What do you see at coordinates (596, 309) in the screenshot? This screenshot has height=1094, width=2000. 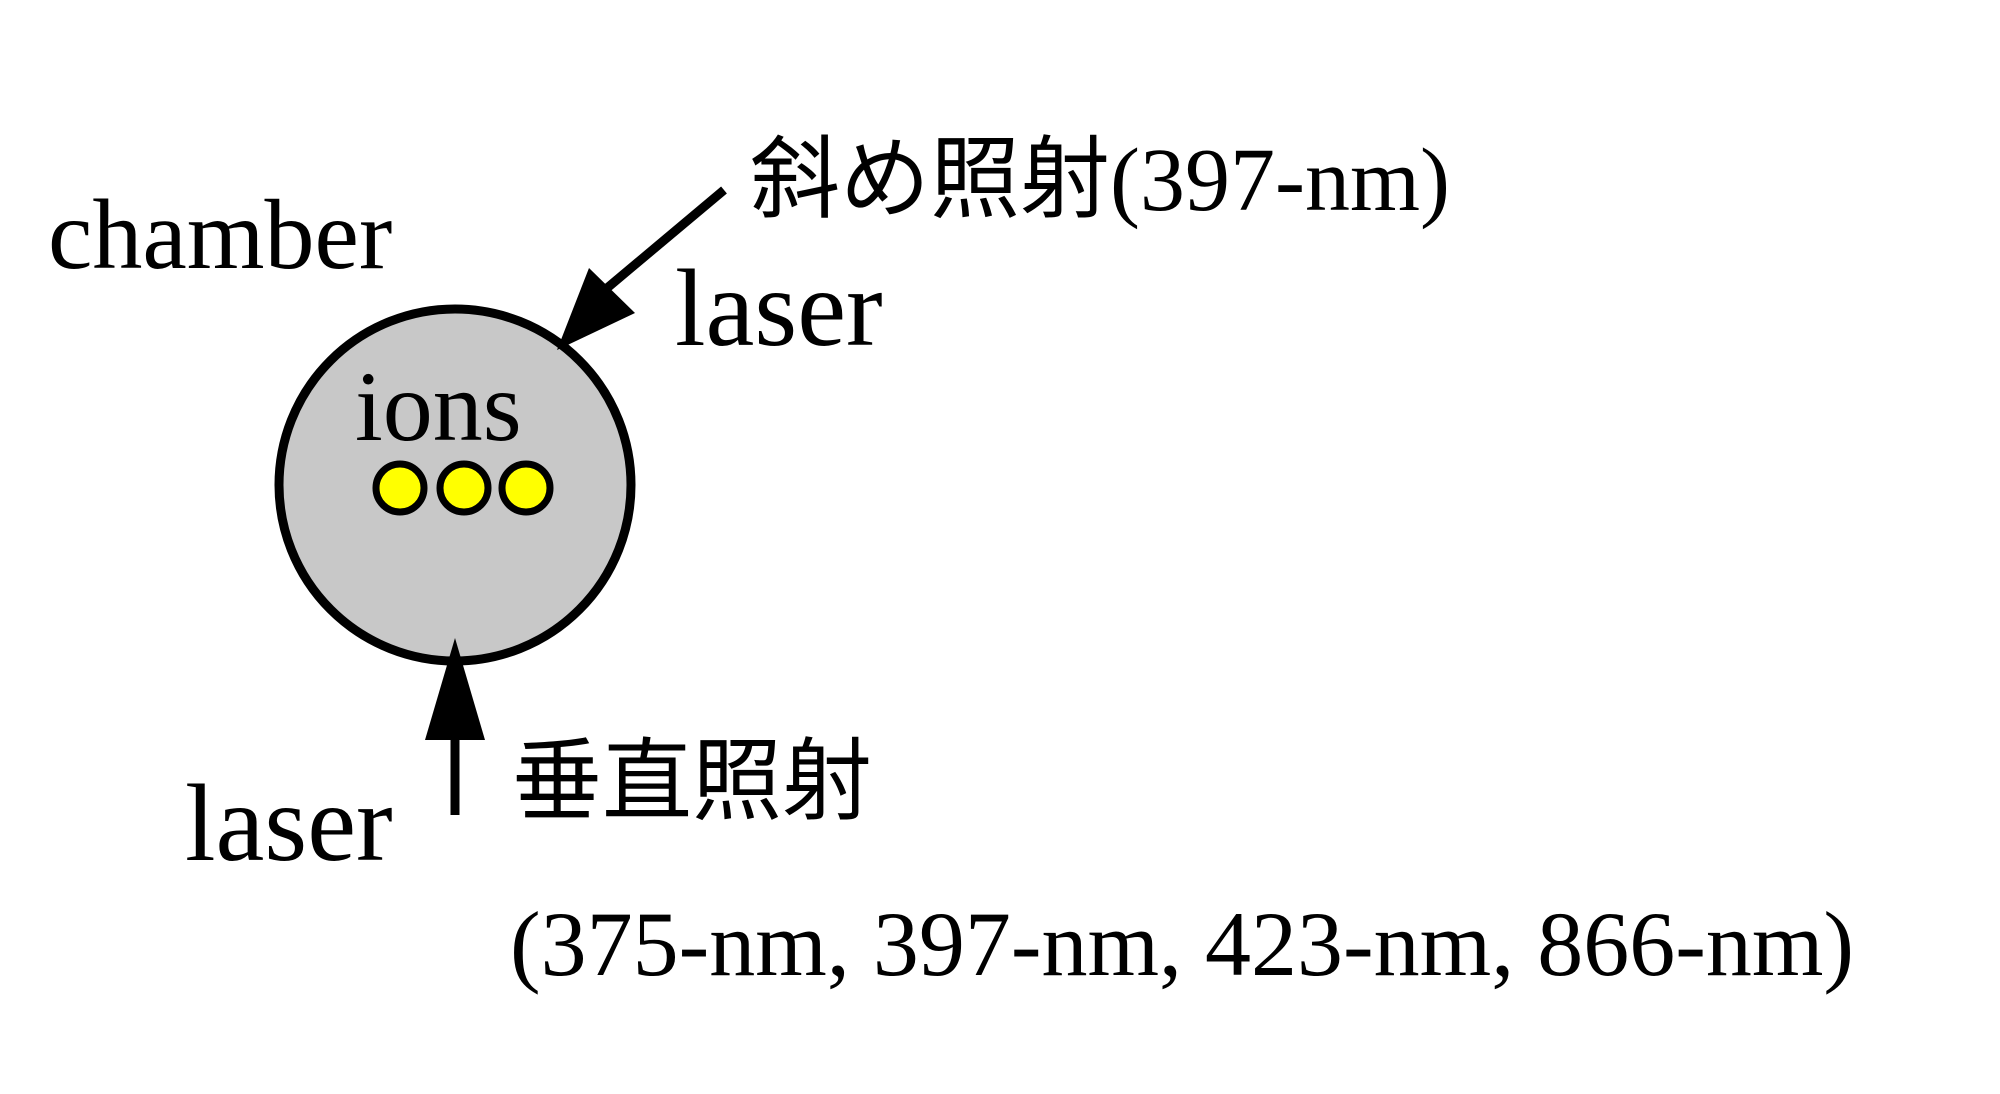 I see `oblique-arrow-head` at bounding box center [596, 309].